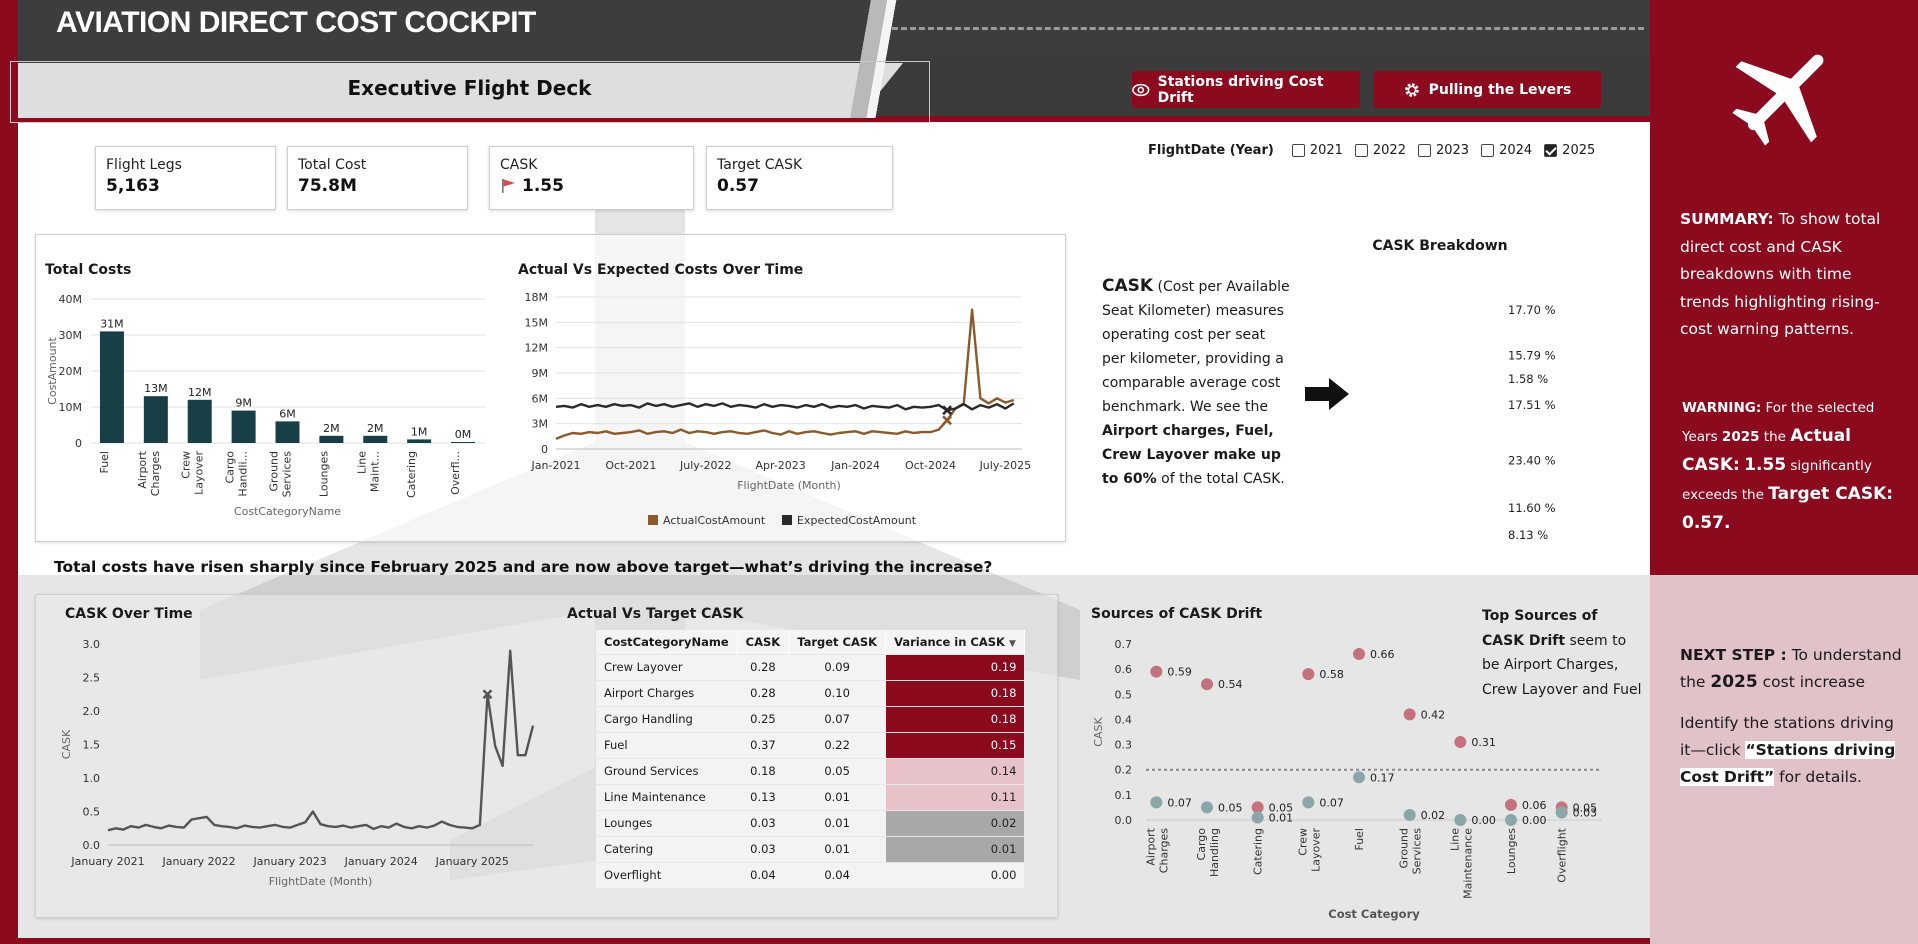  Describe the element at coordinates (1124, 719) in the screenshot. I see `y-tick-label: 0.4` at that location.